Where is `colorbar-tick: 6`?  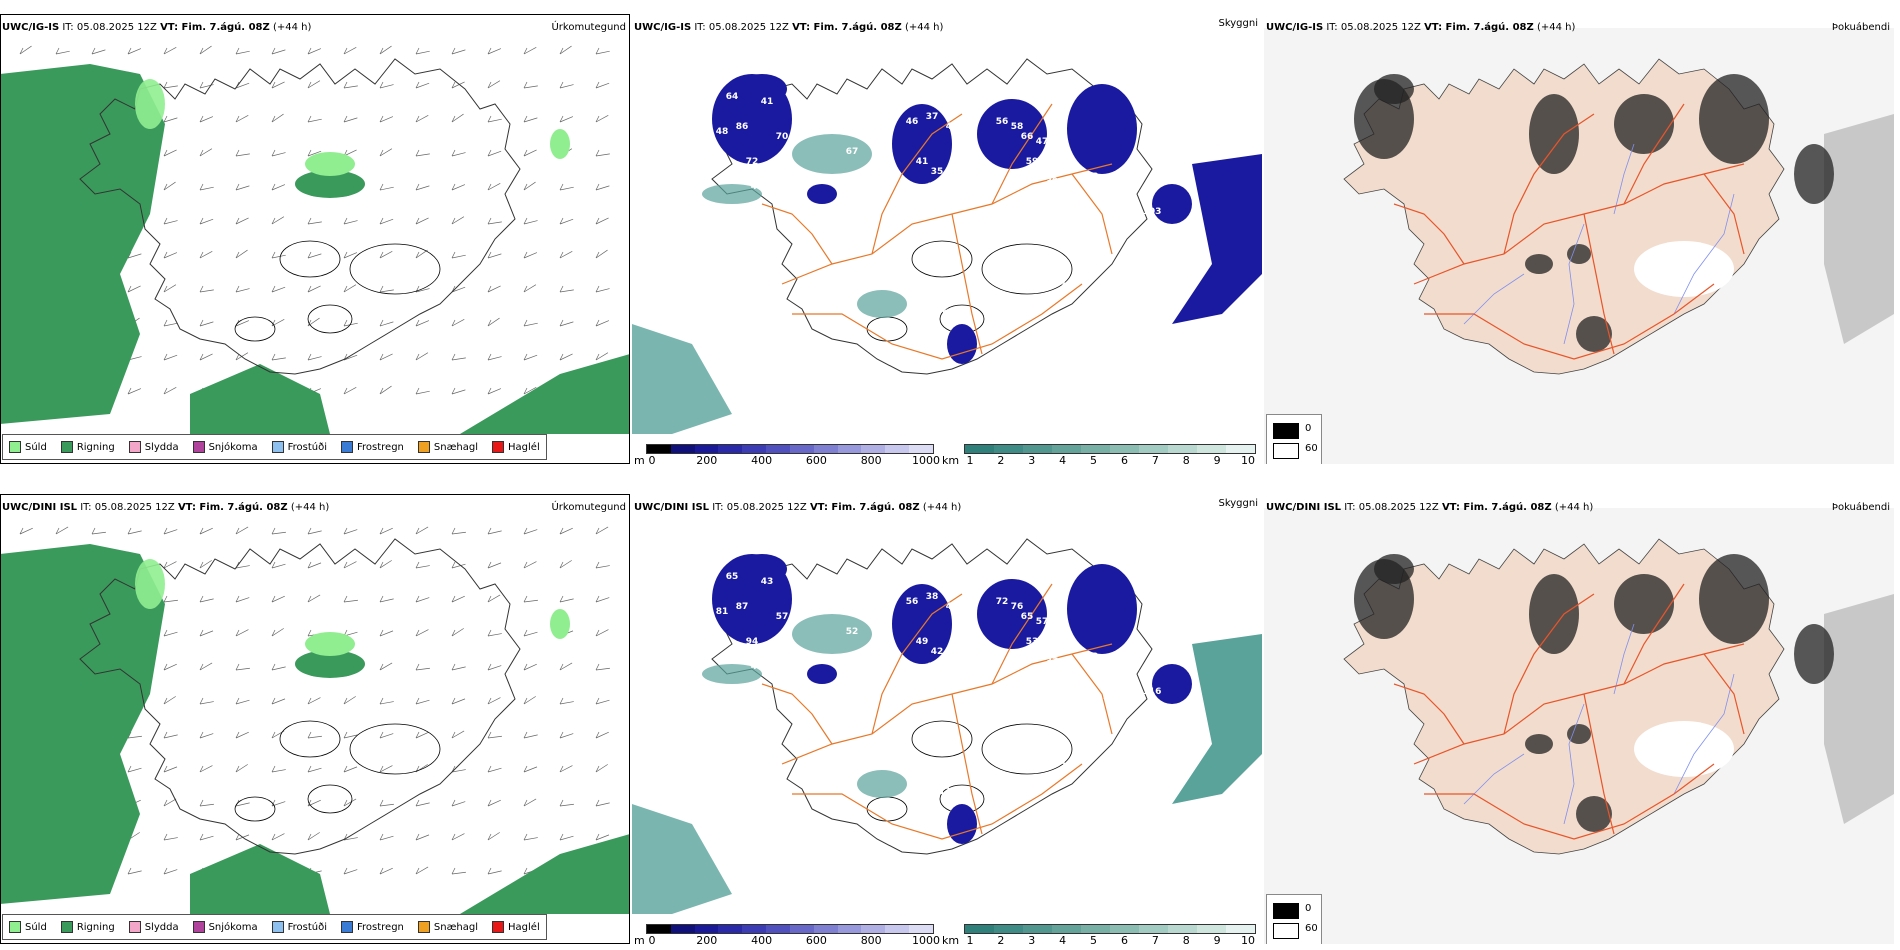
colorbar-tick: 6 is located at coordinates (1124, 459).